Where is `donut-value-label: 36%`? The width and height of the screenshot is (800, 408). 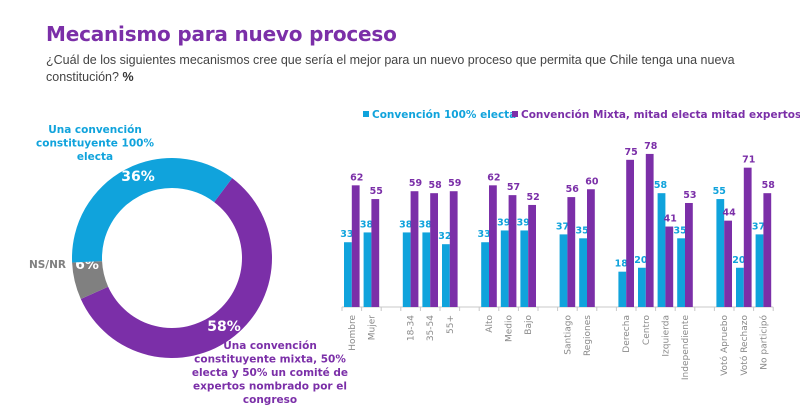 donut-value-label: 36% is located at coordinates (138, 177).